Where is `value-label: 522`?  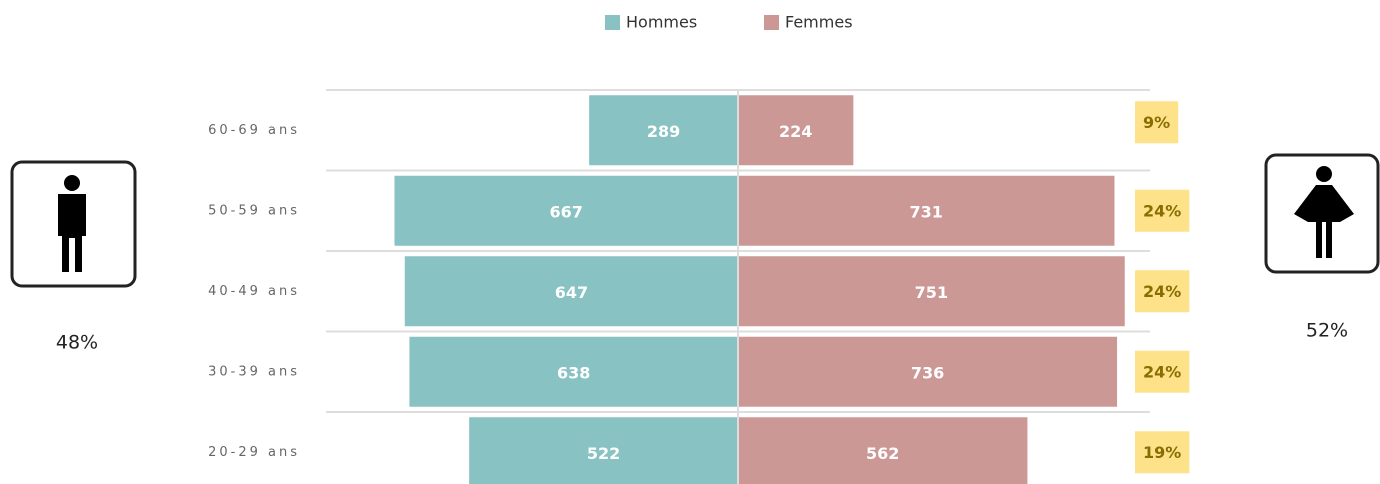 value-label: 522 is located at coordinates (603, 453).